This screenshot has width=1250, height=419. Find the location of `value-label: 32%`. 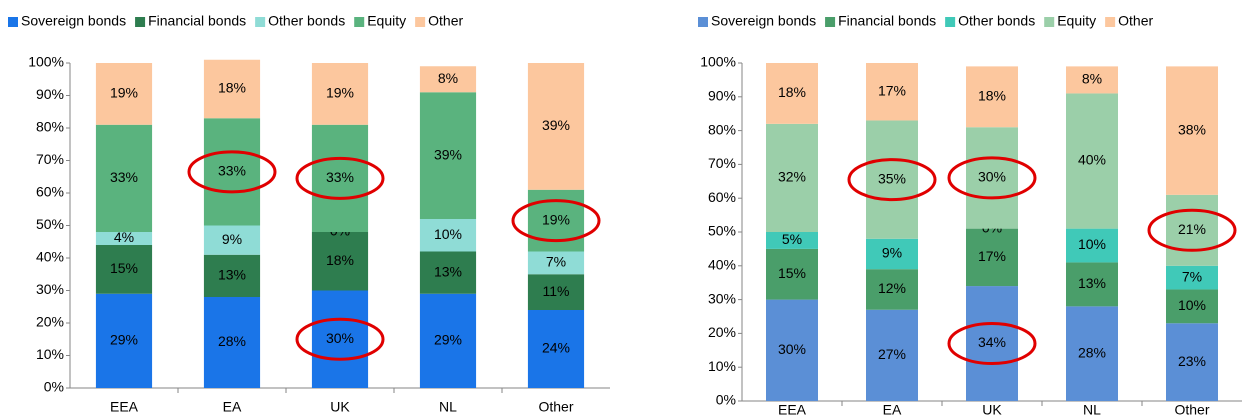

value-label: 32% is located at coordinates (792, 177).